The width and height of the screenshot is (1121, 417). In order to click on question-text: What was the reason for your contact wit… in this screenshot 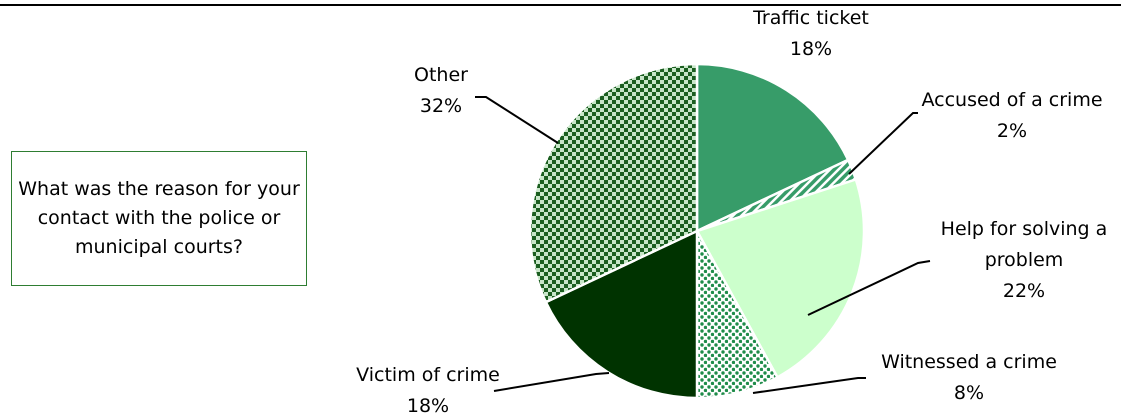, I will do `click(159, 218)`.